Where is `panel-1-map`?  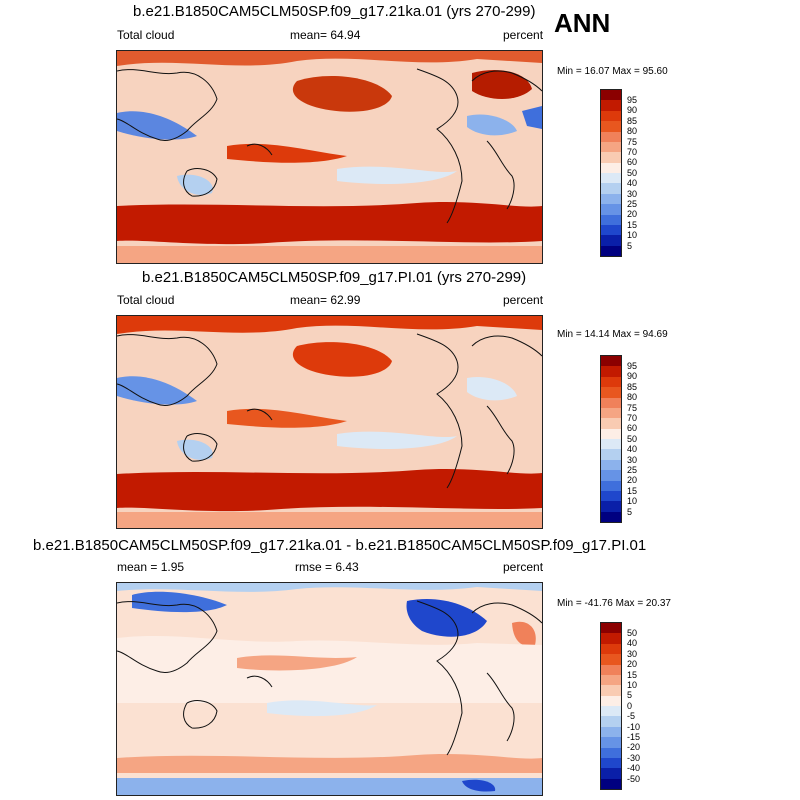
panel-1-map is located at coordinates (329, 157).